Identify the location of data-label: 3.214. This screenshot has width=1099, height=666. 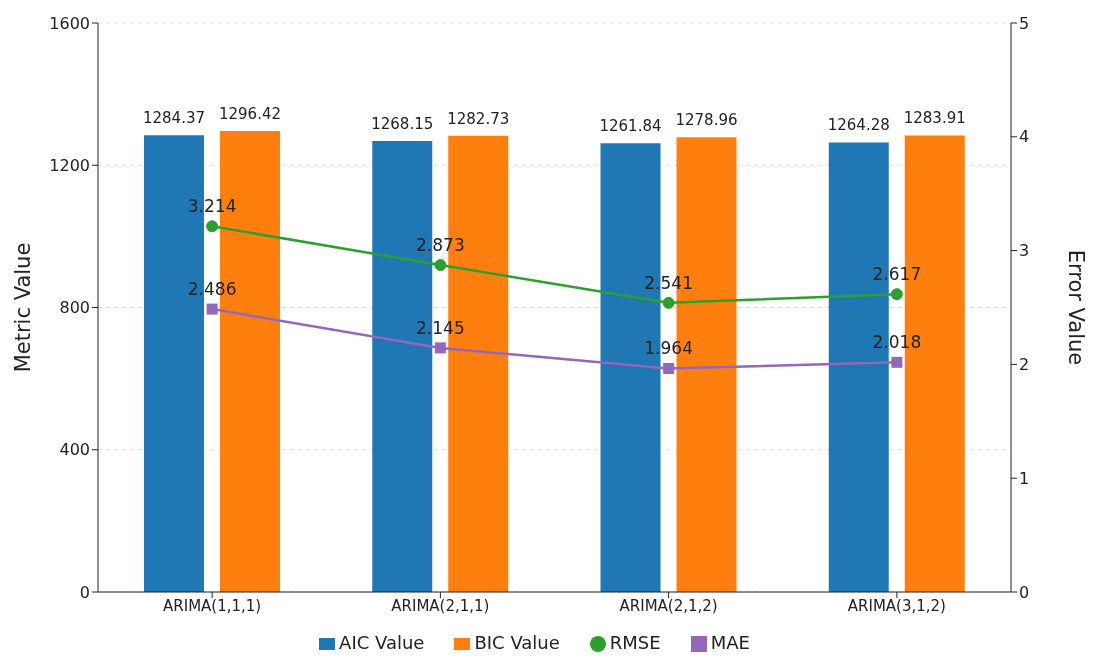
(212, 206).